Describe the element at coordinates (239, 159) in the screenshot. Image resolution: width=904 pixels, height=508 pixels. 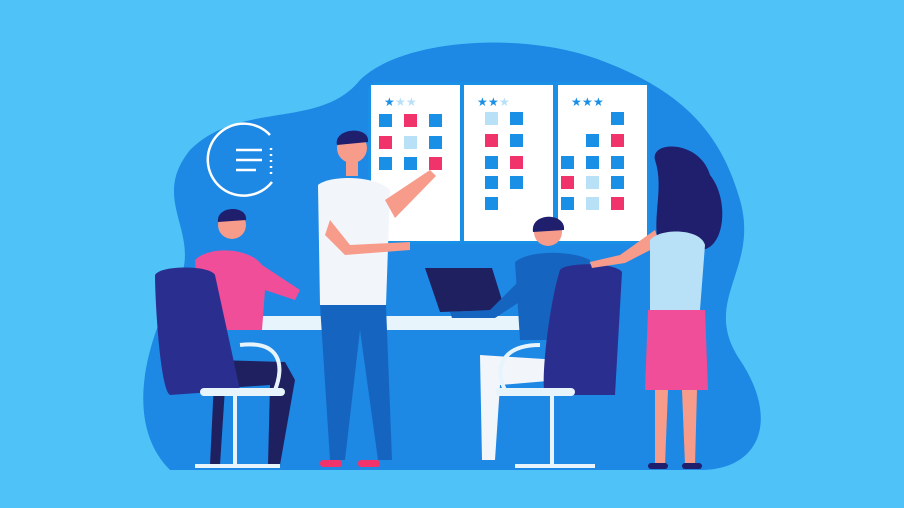
I see `document-icon` at that location.